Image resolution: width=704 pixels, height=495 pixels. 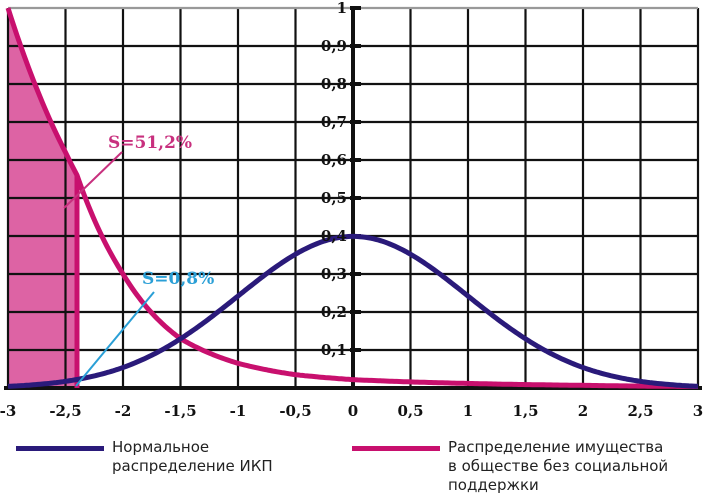 I want to click on annotations: S=51,2% S=0,8%, so click(x=138, y=260).